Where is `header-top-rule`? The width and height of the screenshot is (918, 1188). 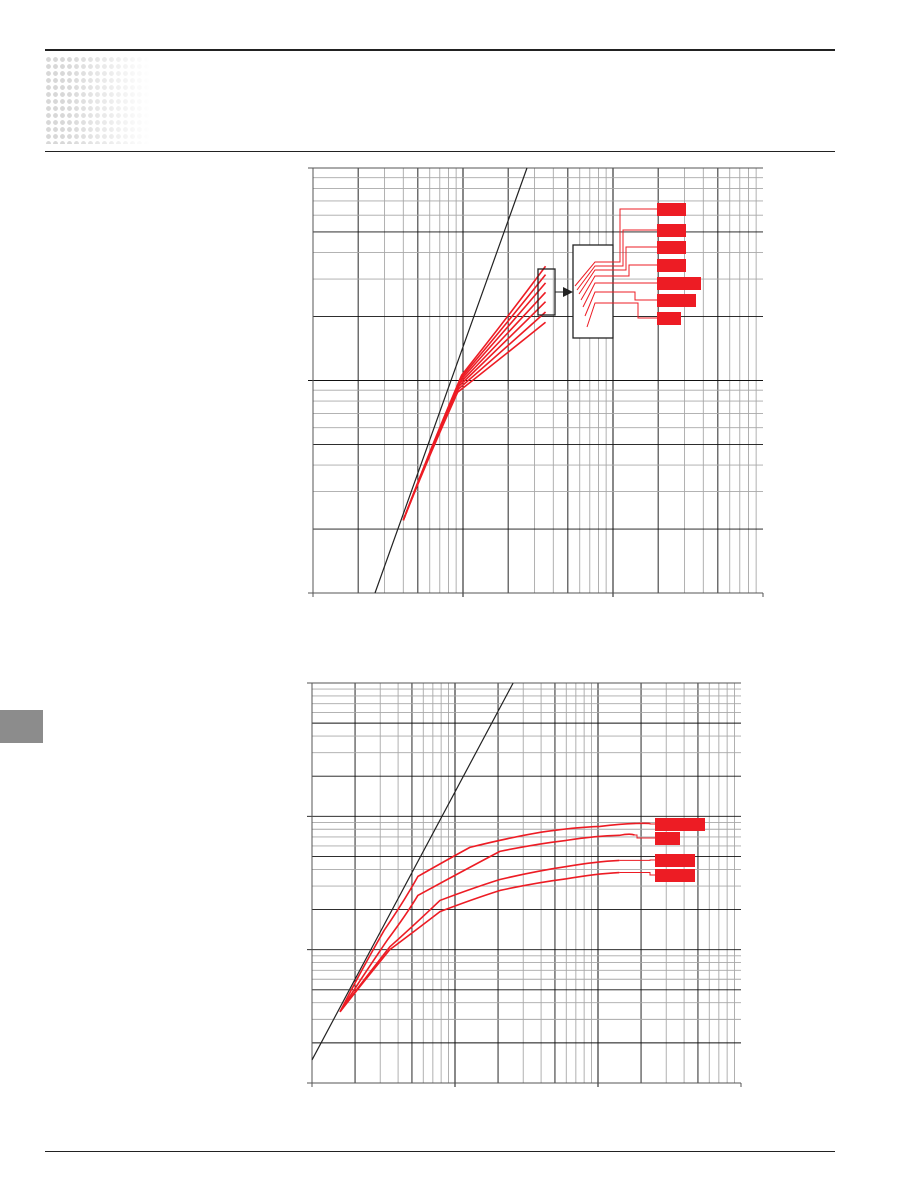
header-top-rule is located at coordinates (440, 50).